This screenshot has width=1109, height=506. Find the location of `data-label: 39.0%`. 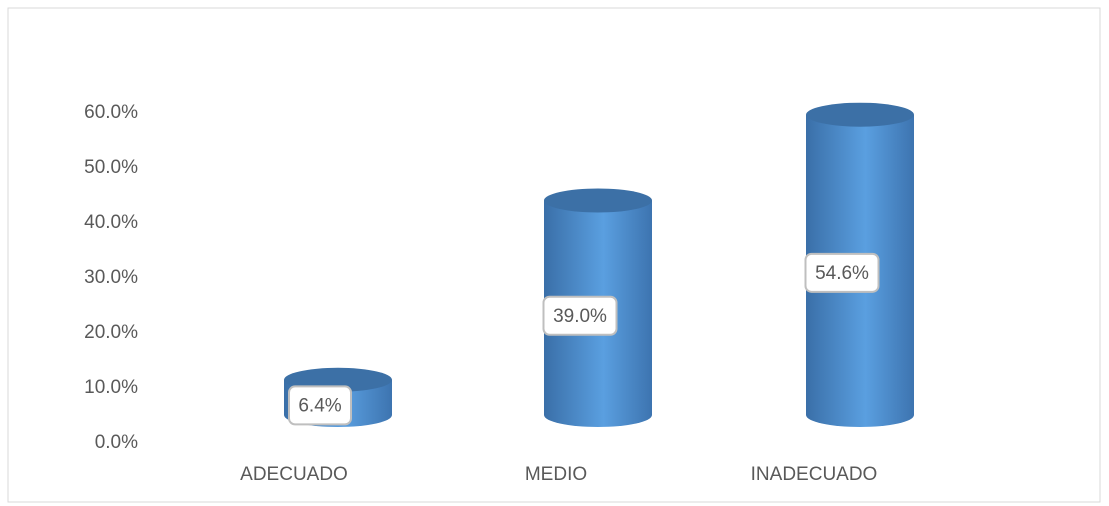

data-label: 39.0% is located at coordinates (580, 316).